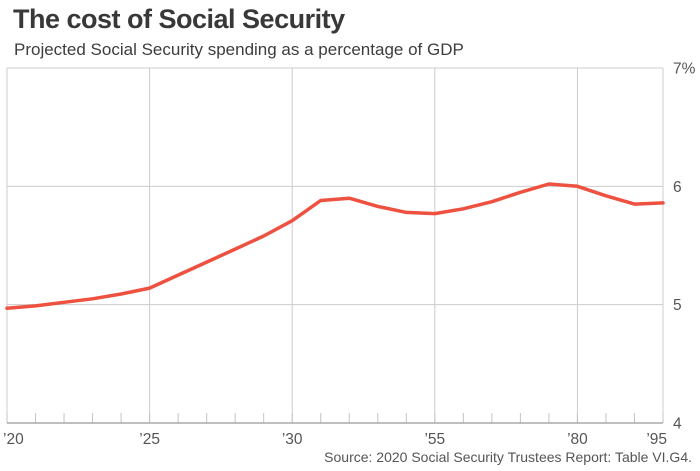  What do you see at coordinates (677, 424) in the screenshot?
I see `y-axis-label: 4` at bounding box center [677, 424].